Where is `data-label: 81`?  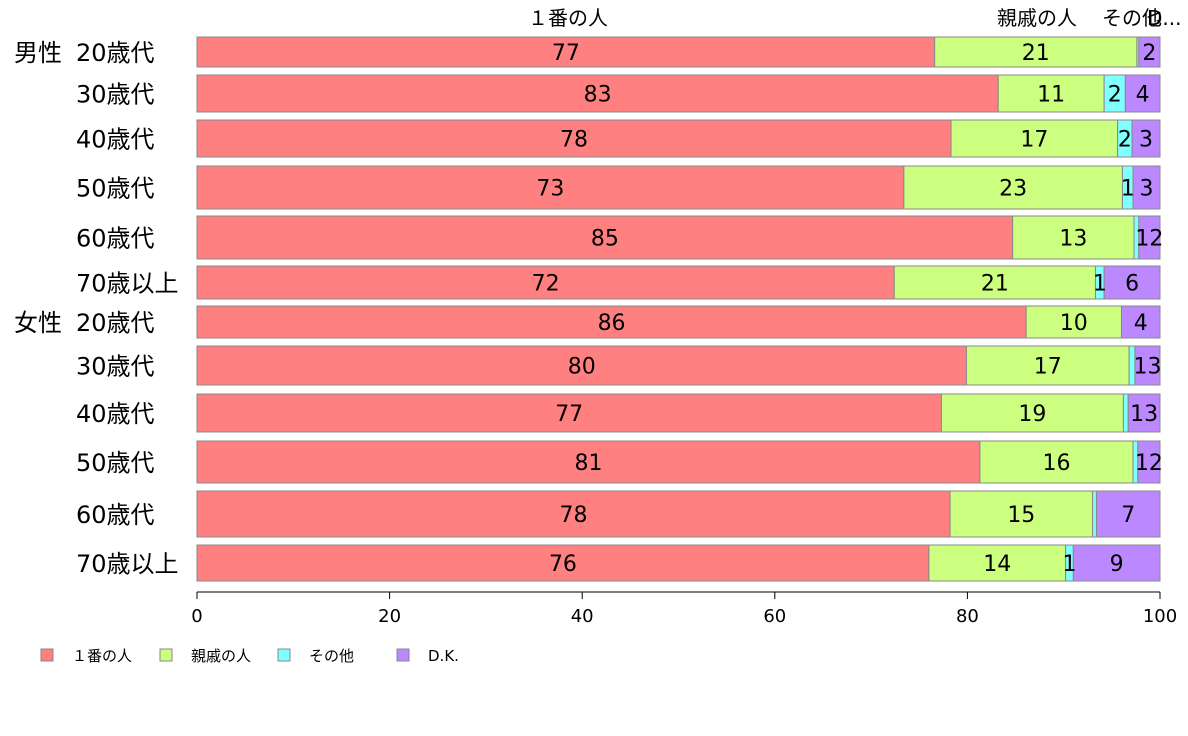
data-label: 81 is located at coordinates (588, 463).